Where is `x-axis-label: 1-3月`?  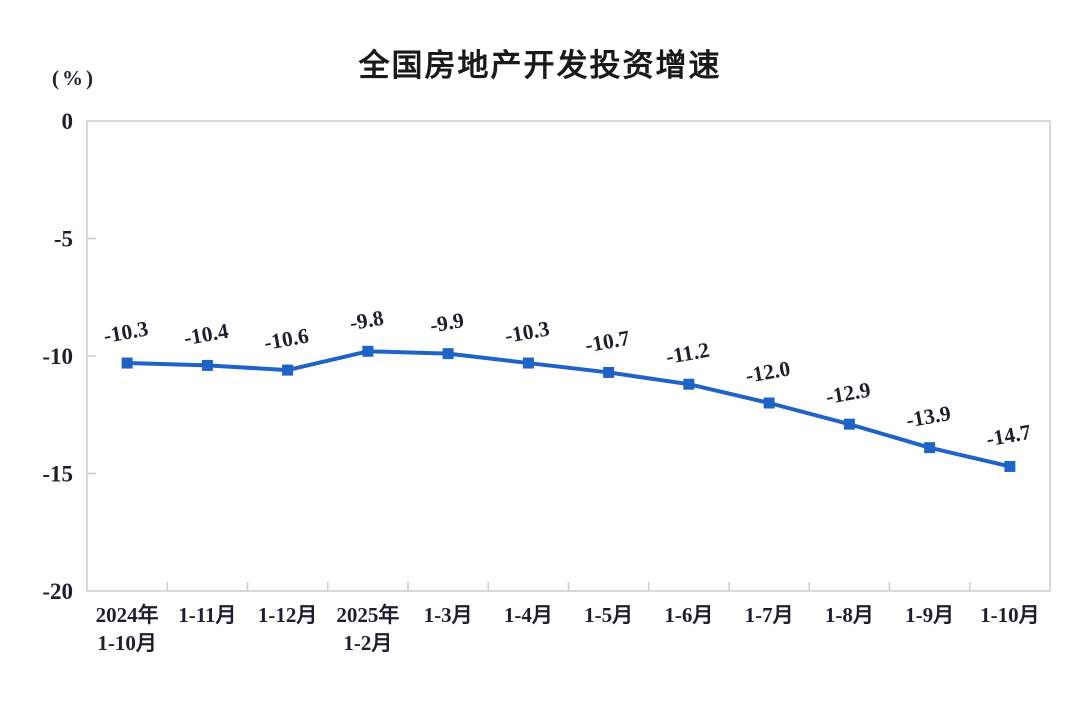 x-axis-label: 1-3月 is located at coordinates (448, 615).